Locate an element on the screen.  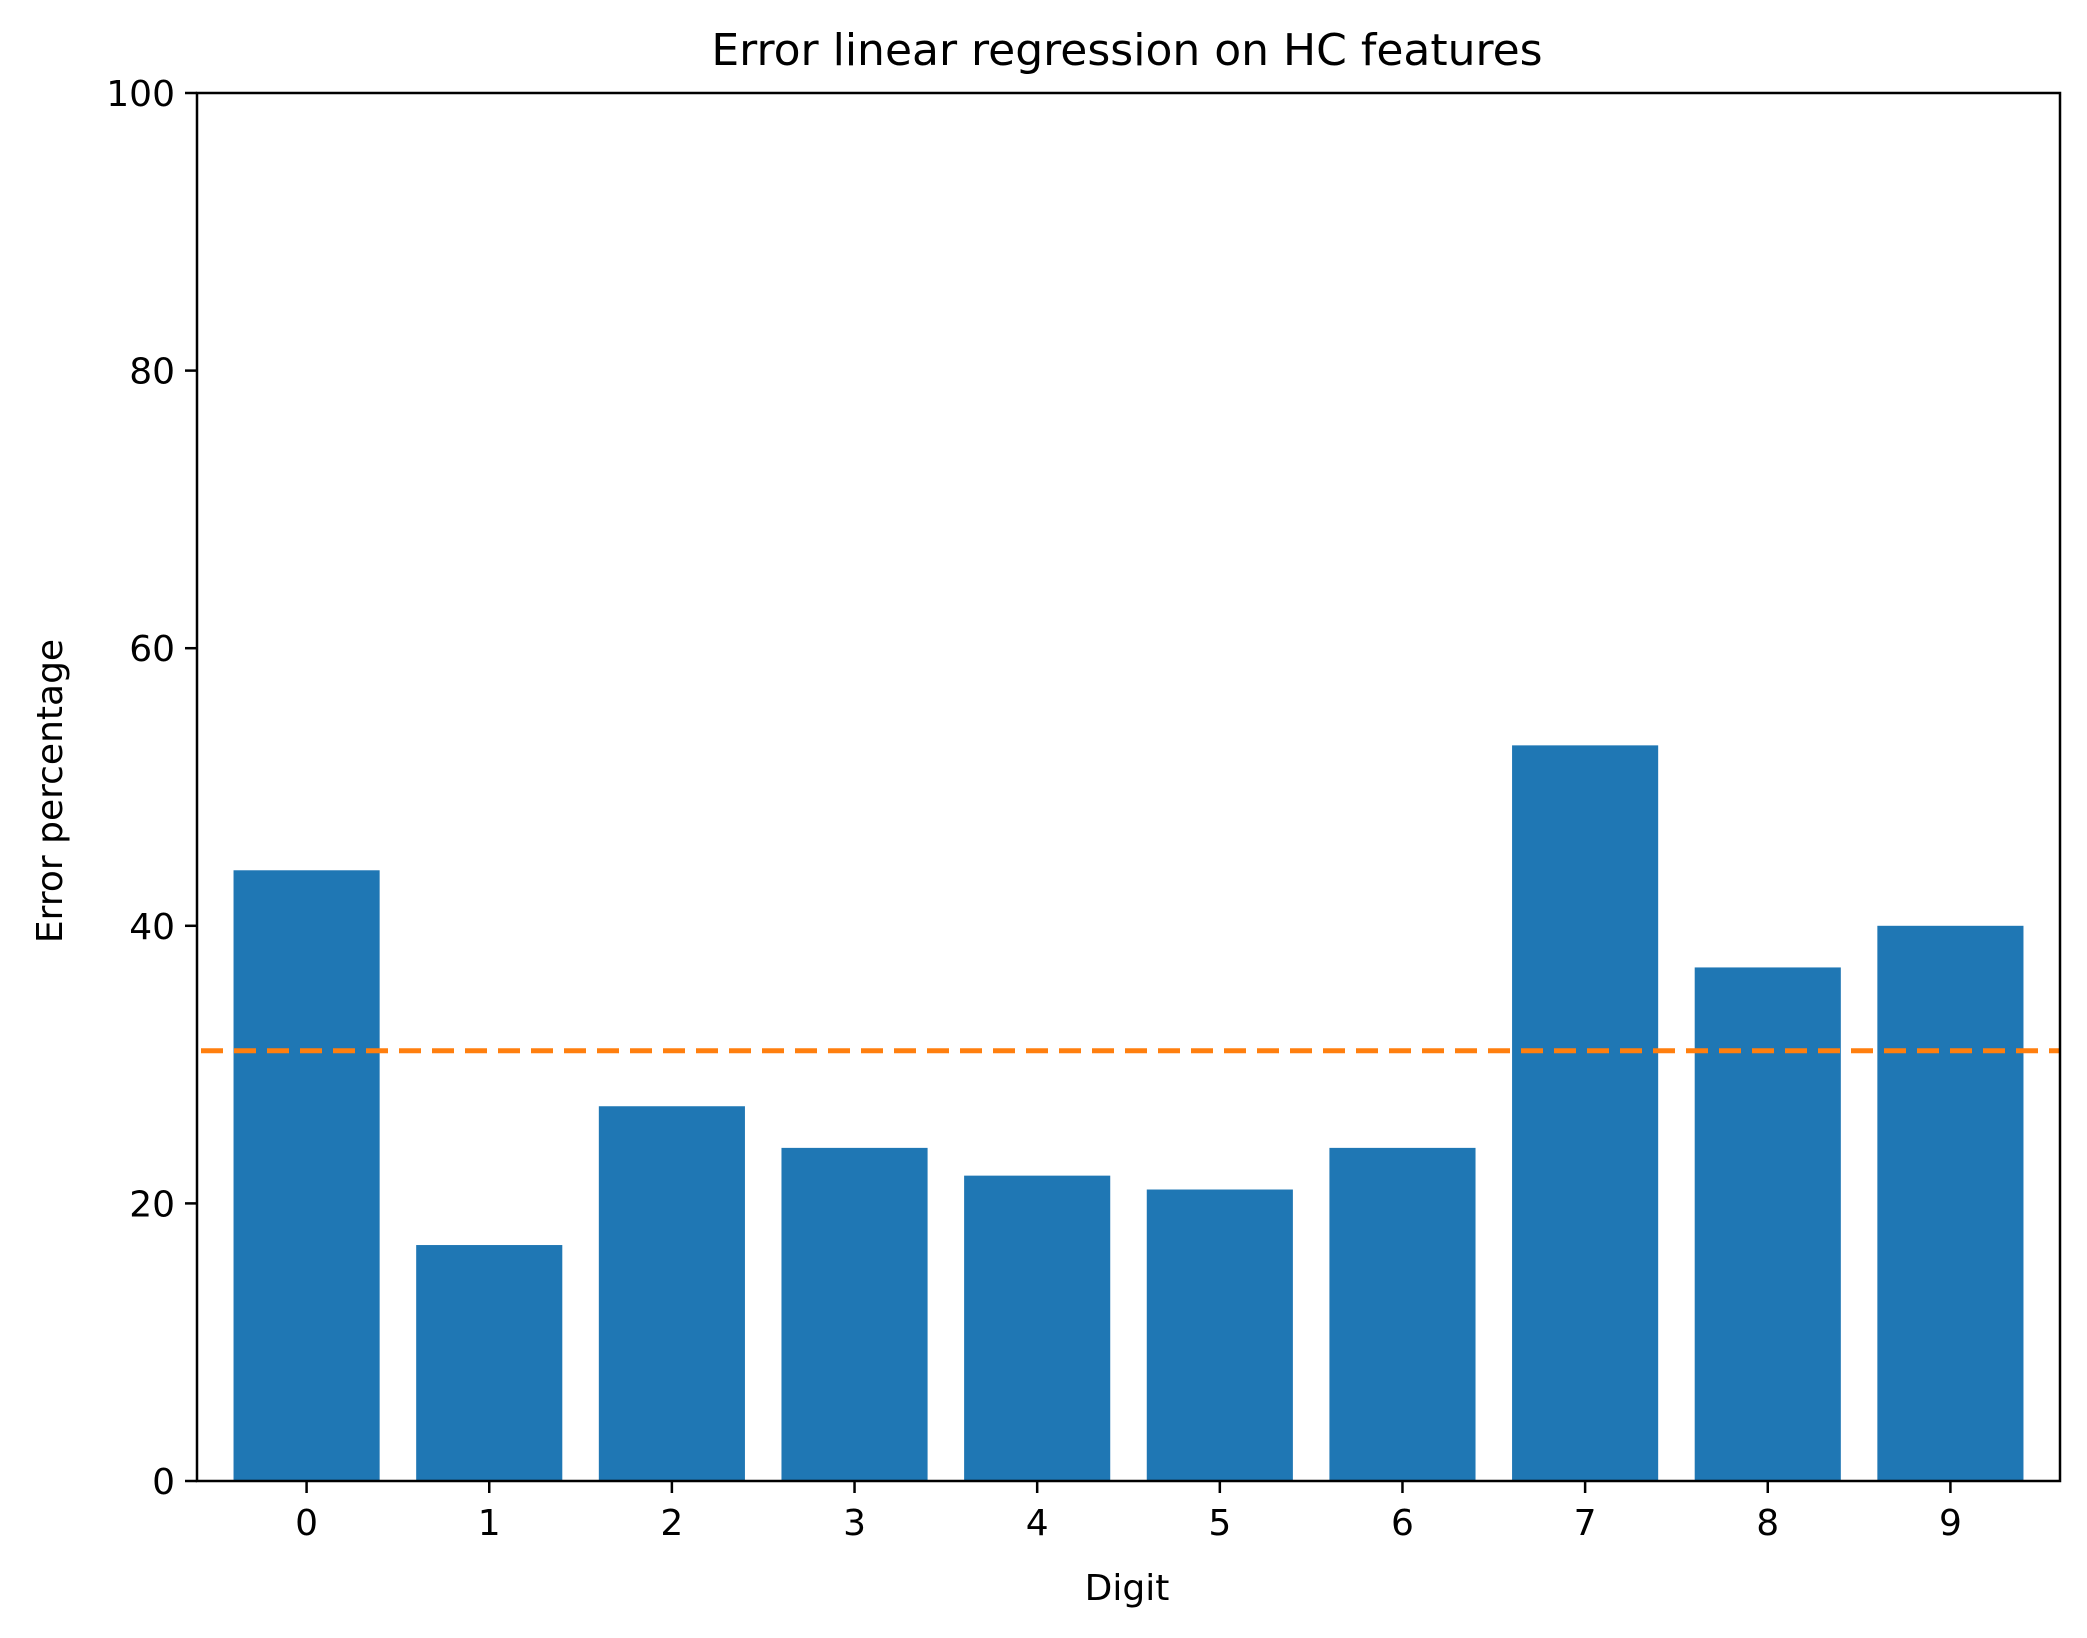
x-tick-label: 8 is located at coordinates (1767, 1523).